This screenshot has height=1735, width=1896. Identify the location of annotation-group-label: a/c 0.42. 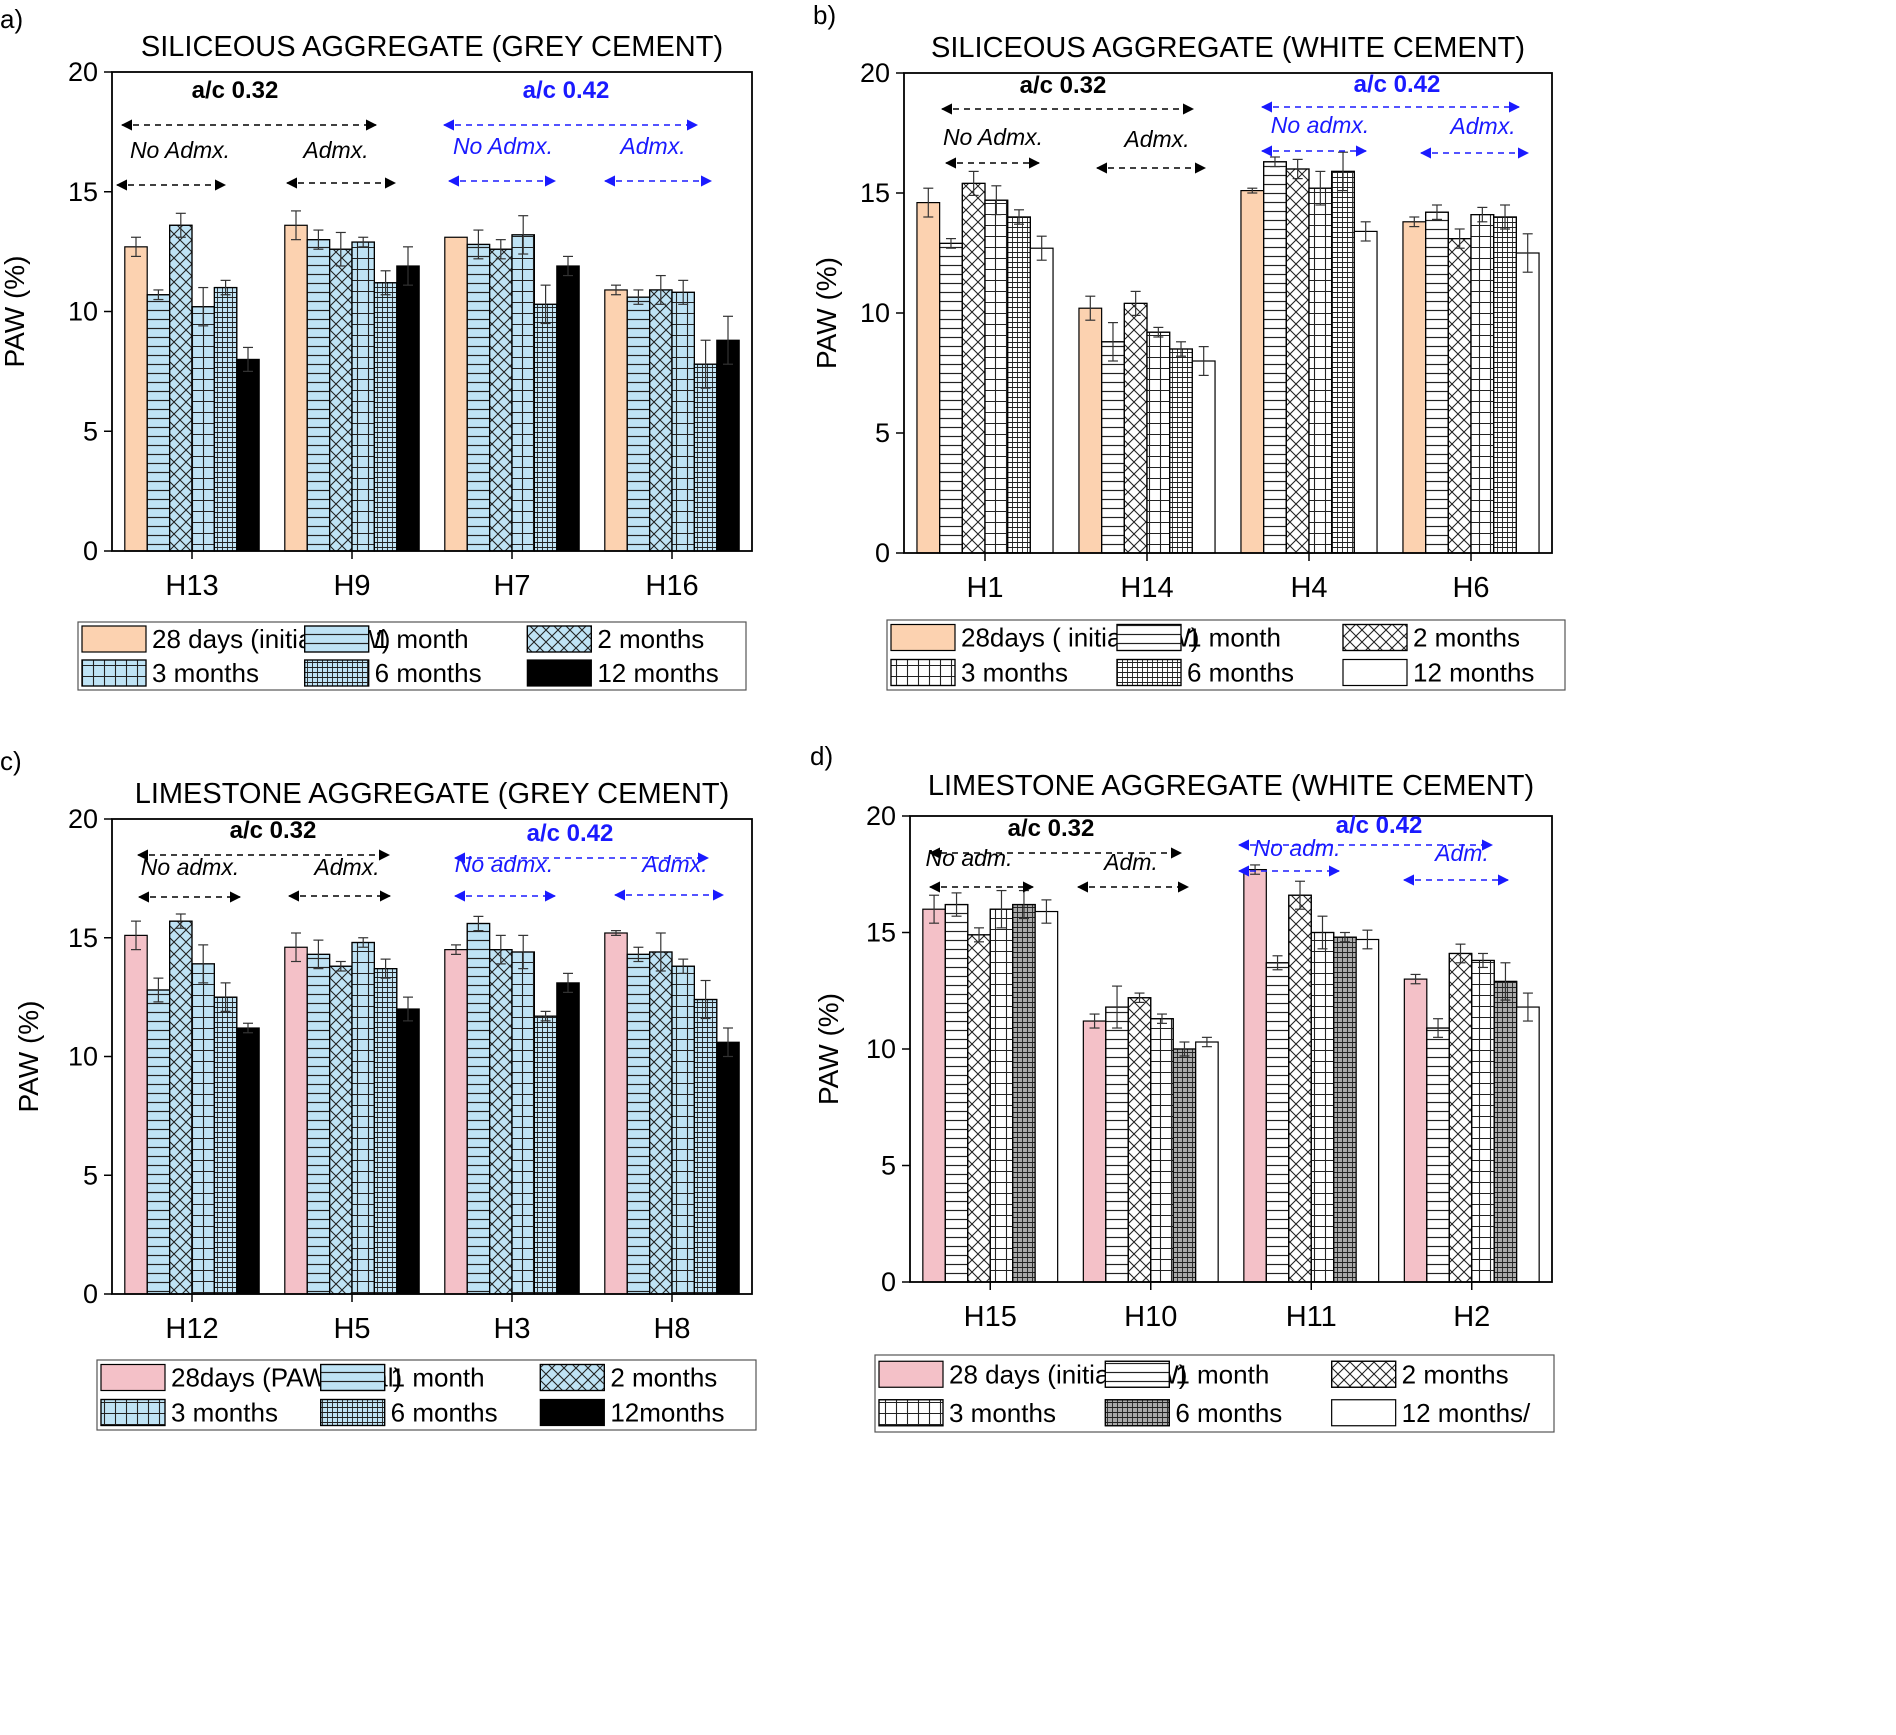
(570, 833).